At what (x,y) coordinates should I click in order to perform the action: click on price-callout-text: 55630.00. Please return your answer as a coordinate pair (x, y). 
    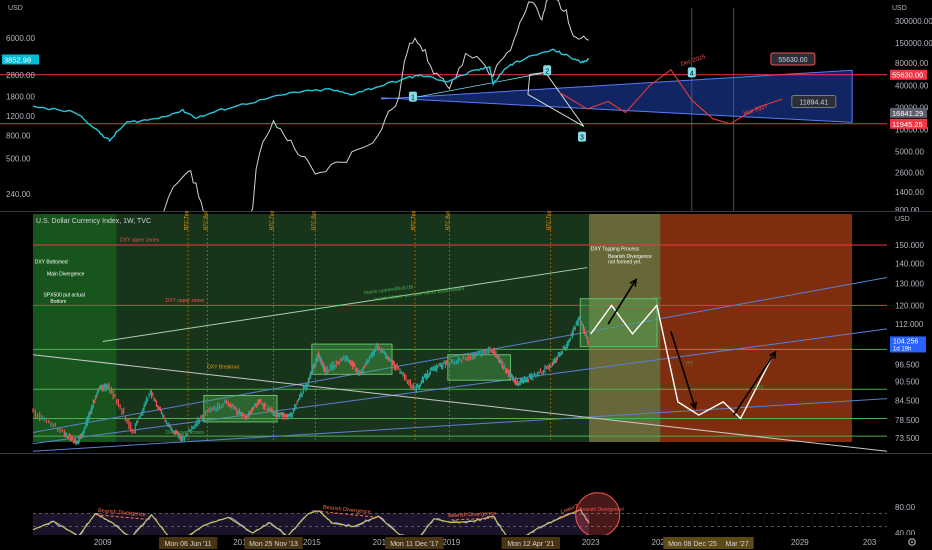
    Looking at the image, I should click on (792, 60).